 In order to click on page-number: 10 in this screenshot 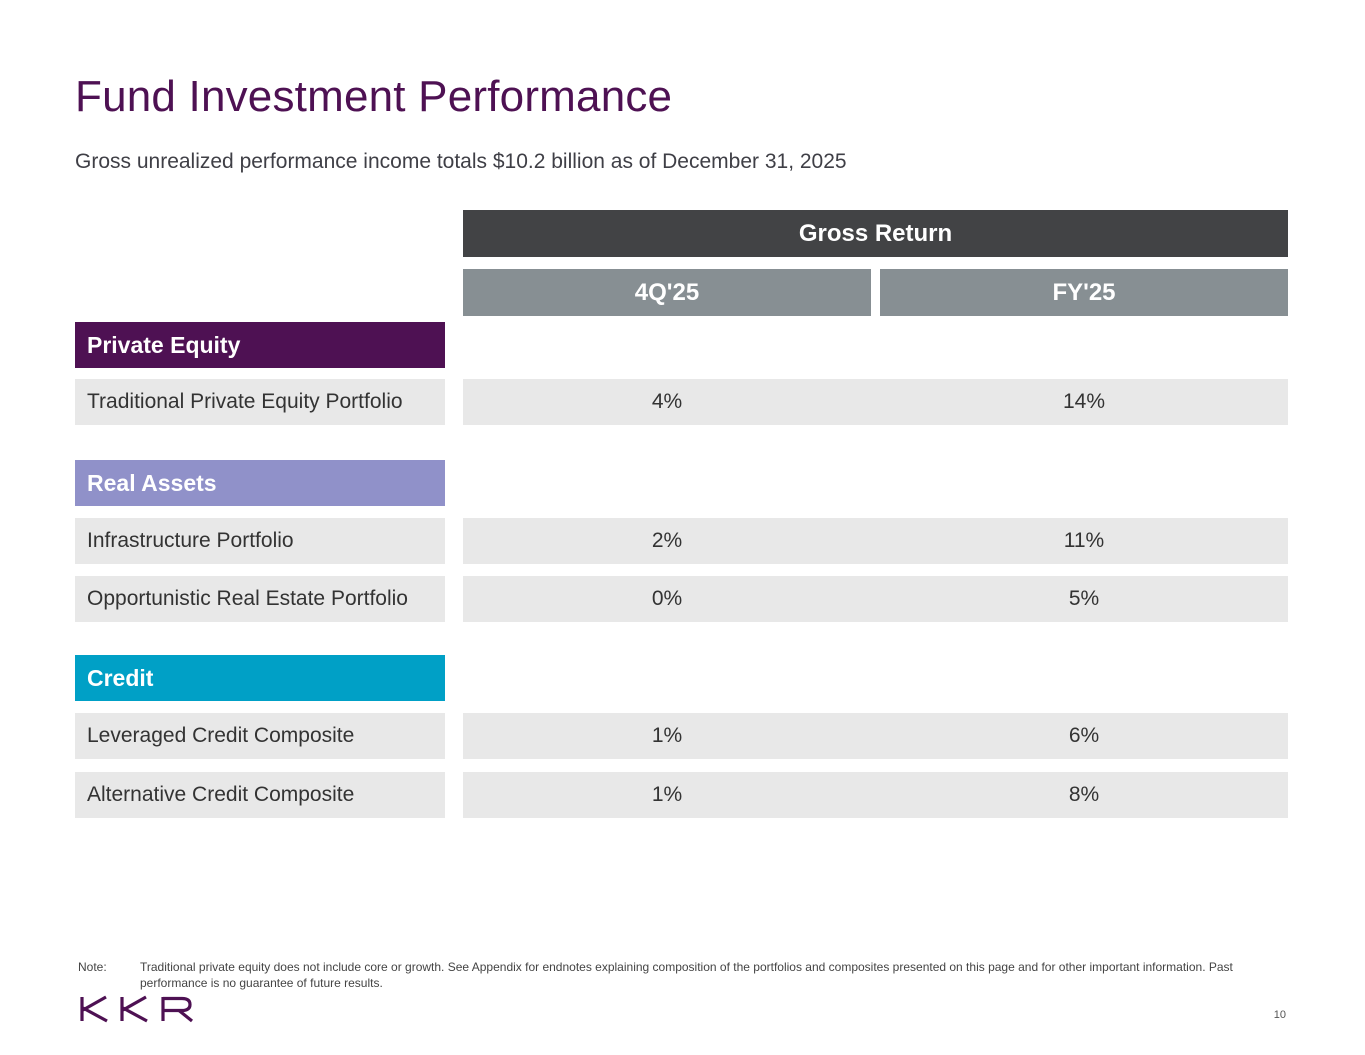, I will do `click(1279, 1015)`.